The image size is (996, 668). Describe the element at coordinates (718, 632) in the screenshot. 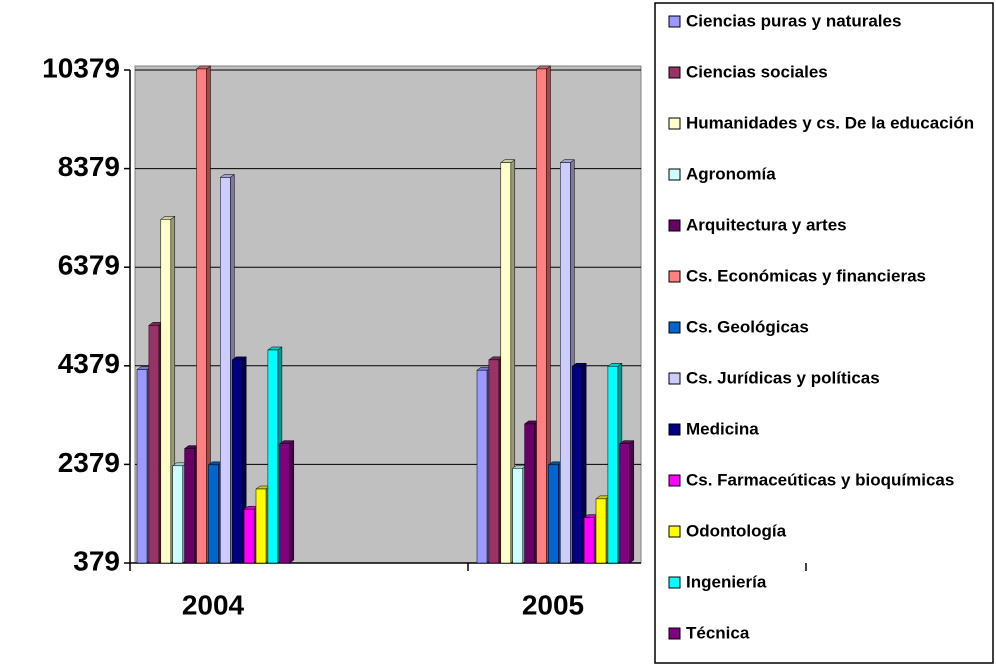

I see `legend-label: Técnica` at that location.